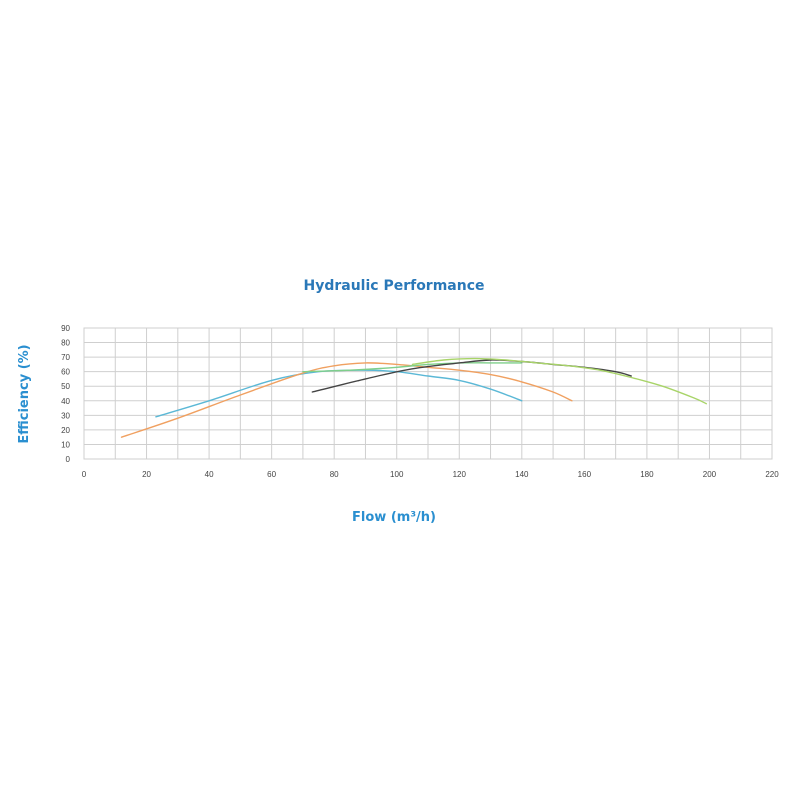  I want to click on y-tick-label: 50, so click(65, 386).